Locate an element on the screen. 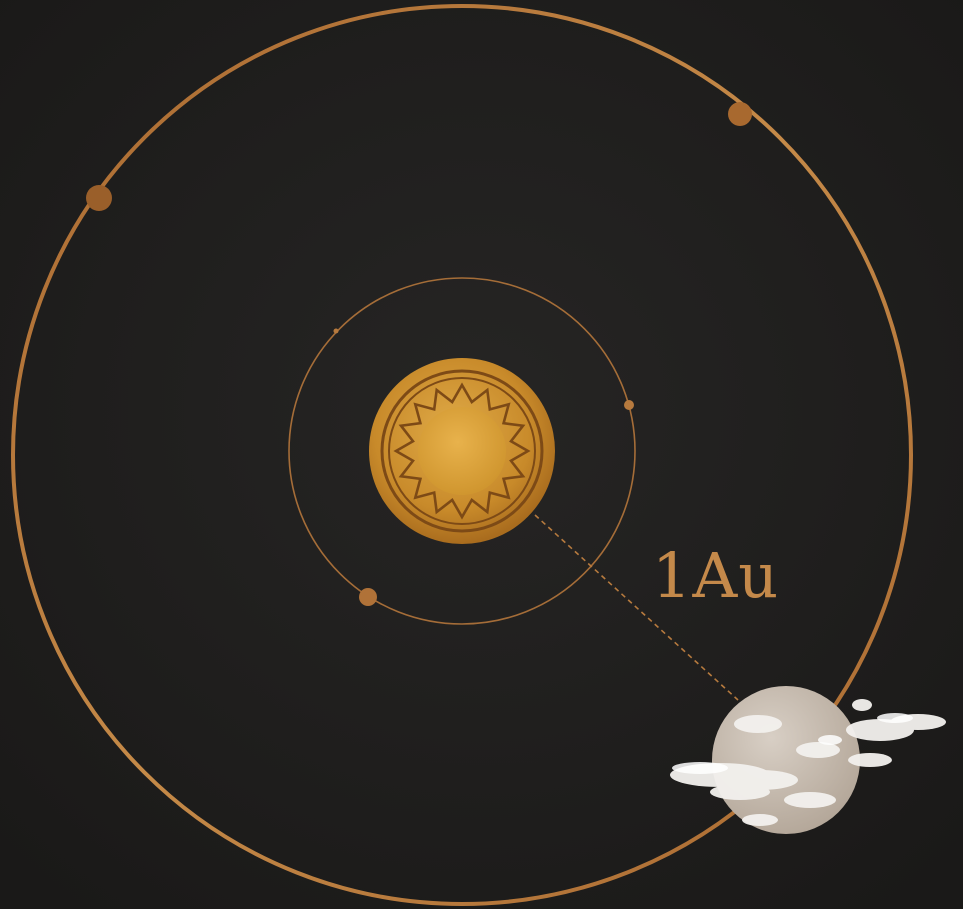  inner-orbit-marker-small is located at coordinates (336, 331).